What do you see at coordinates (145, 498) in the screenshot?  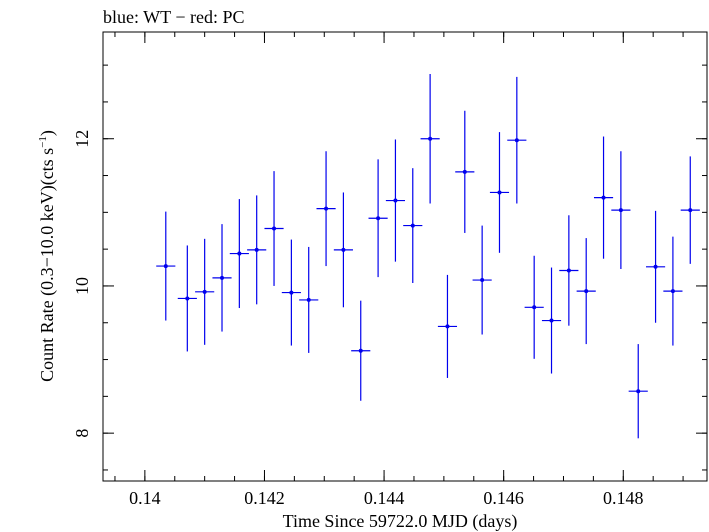 I see `x-tick-label: 0.14` at bounding box center [145, 498].